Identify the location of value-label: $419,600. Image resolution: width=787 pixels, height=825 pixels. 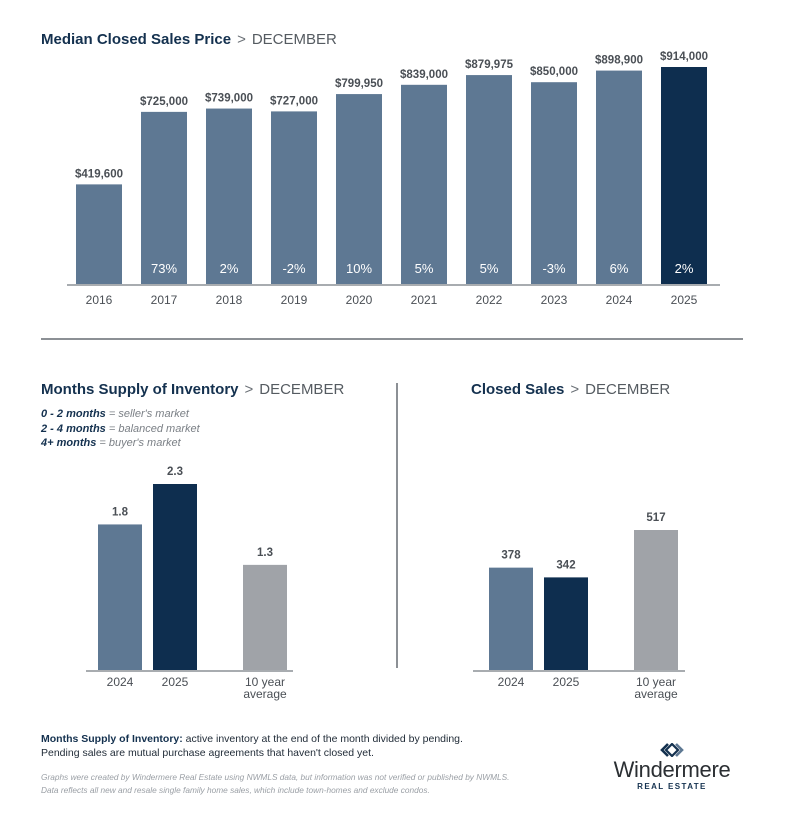
(99, 174).